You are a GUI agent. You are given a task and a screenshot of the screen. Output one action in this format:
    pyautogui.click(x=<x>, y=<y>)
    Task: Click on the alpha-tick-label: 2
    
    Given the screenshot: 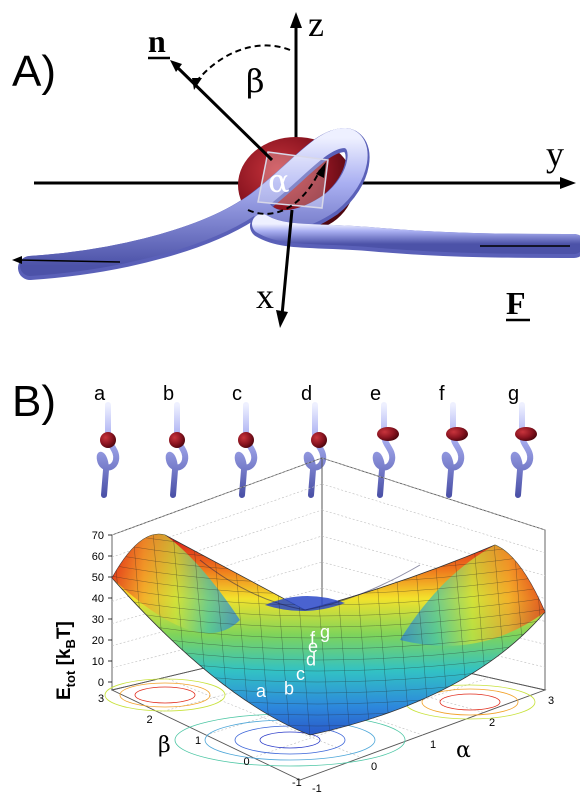 What is the action you would take?
    pyautogui.click(x=492, y=723)
    